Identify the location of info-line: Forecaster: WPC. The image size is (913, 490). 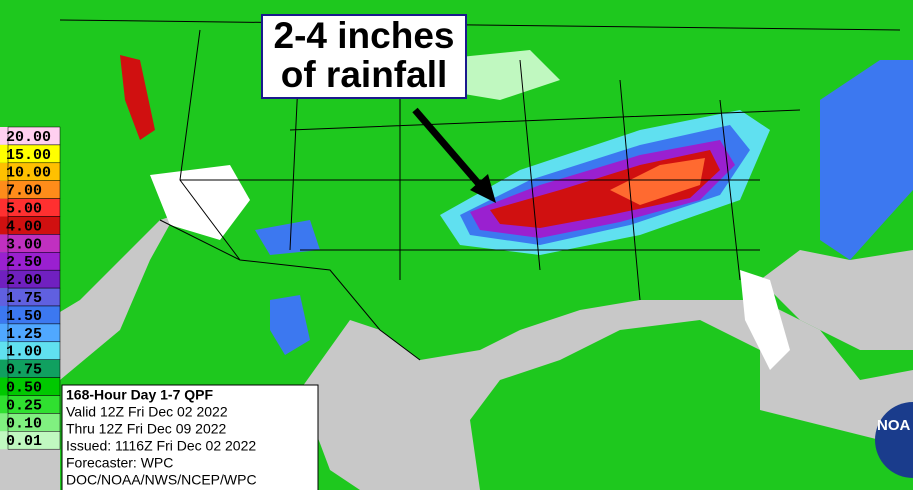
(119, 463).